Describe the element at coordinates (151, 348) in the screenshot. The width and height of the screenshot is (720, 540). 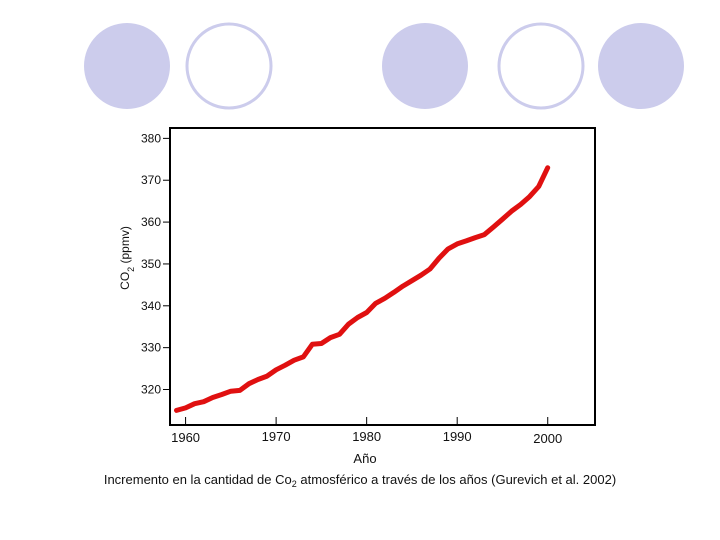
I see `y-tick-label: 330` at that location.